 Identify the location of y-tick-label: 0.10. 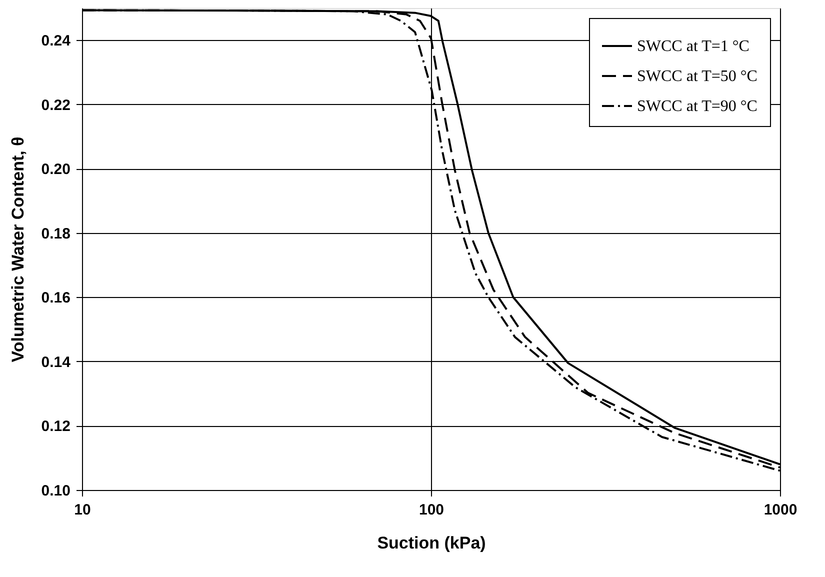
(55, 491).